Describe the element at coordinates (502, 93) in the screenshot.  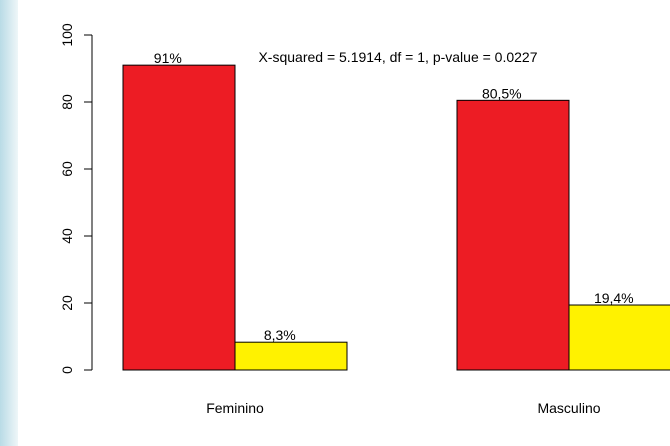
I see `value-label: 80,5%` at that location.